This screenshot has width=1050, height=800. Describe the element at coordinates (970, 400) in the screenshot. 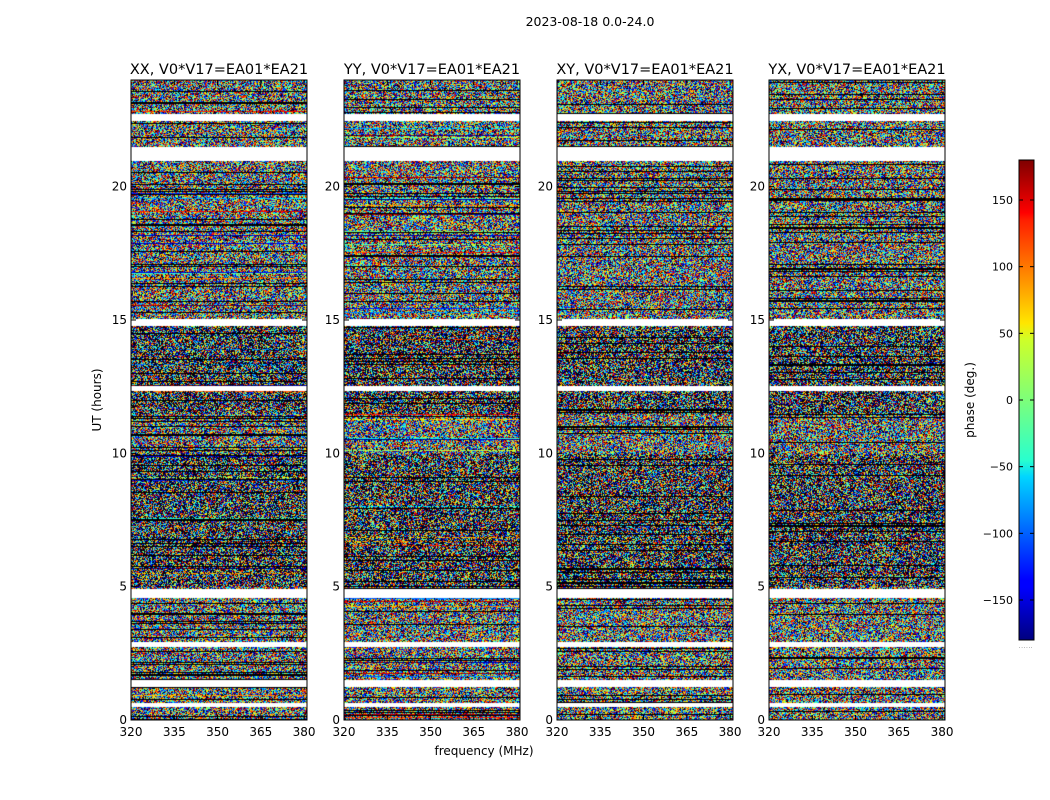

I see `colorbar-label: phase (deg.)` at that location.